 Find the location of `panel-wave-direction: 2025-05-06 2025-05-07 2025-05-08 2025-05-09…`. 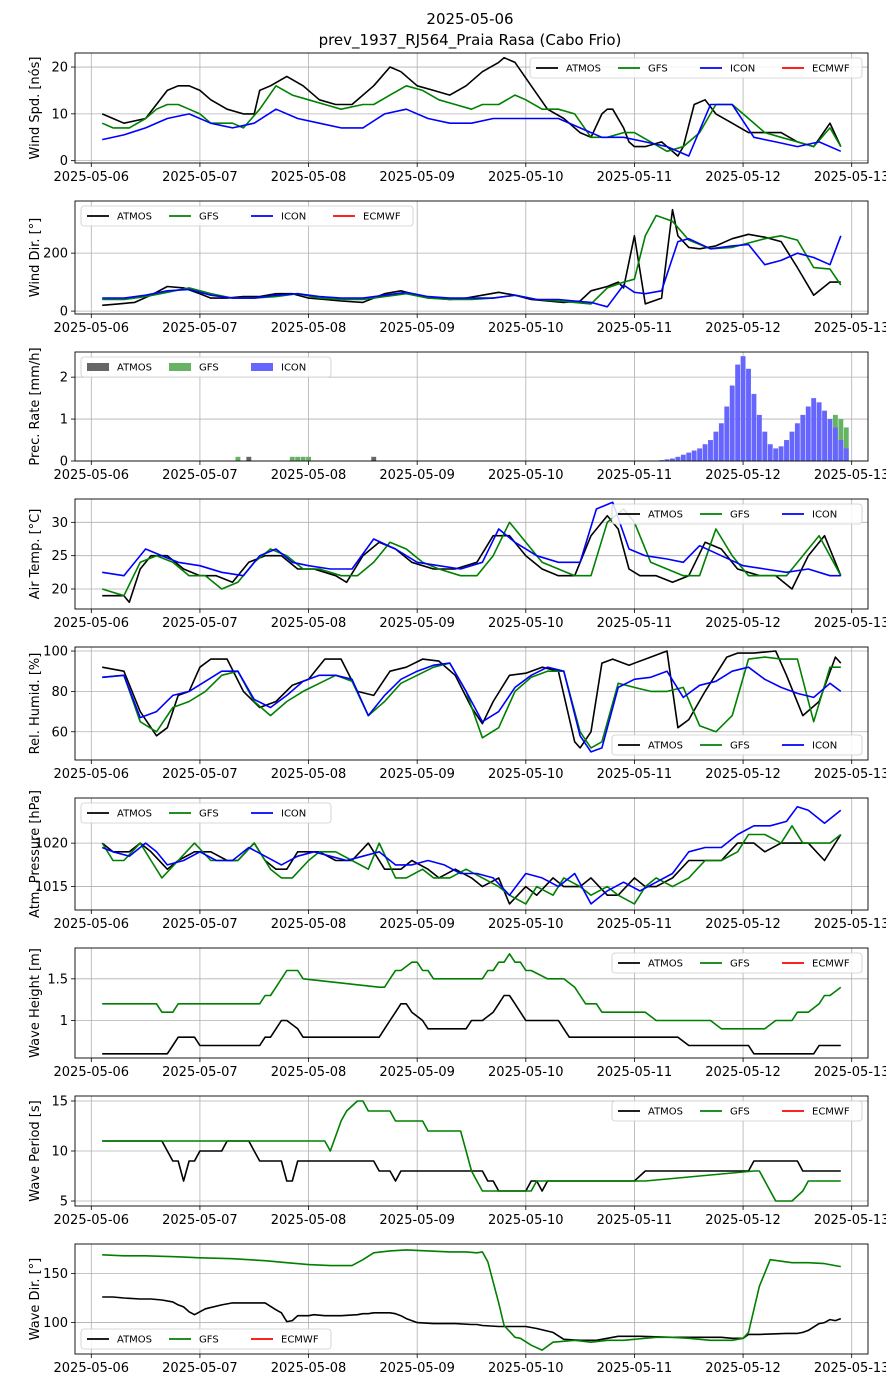

panel-wave-direction: 2025-05-06 2025-05-07 2025-05-08 2025-05-09… is located at coordinates (457, 1309).